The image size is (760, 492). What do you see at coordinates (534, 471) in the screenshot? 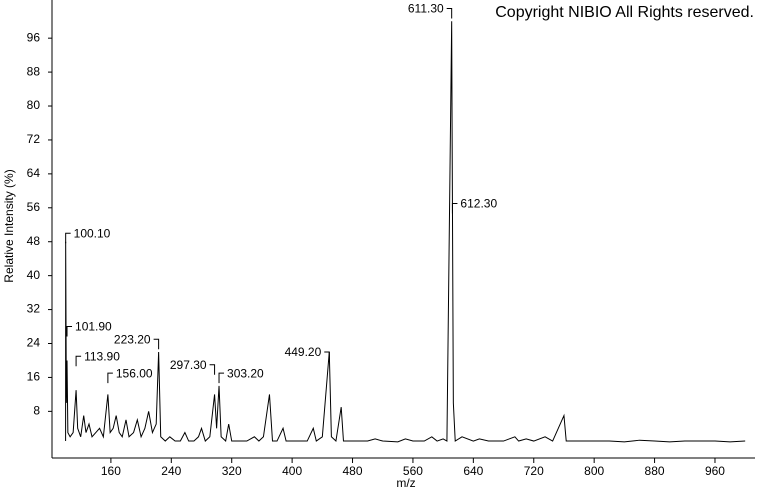
I see `x-tick-label: 720` at bounding box center [534, 471].